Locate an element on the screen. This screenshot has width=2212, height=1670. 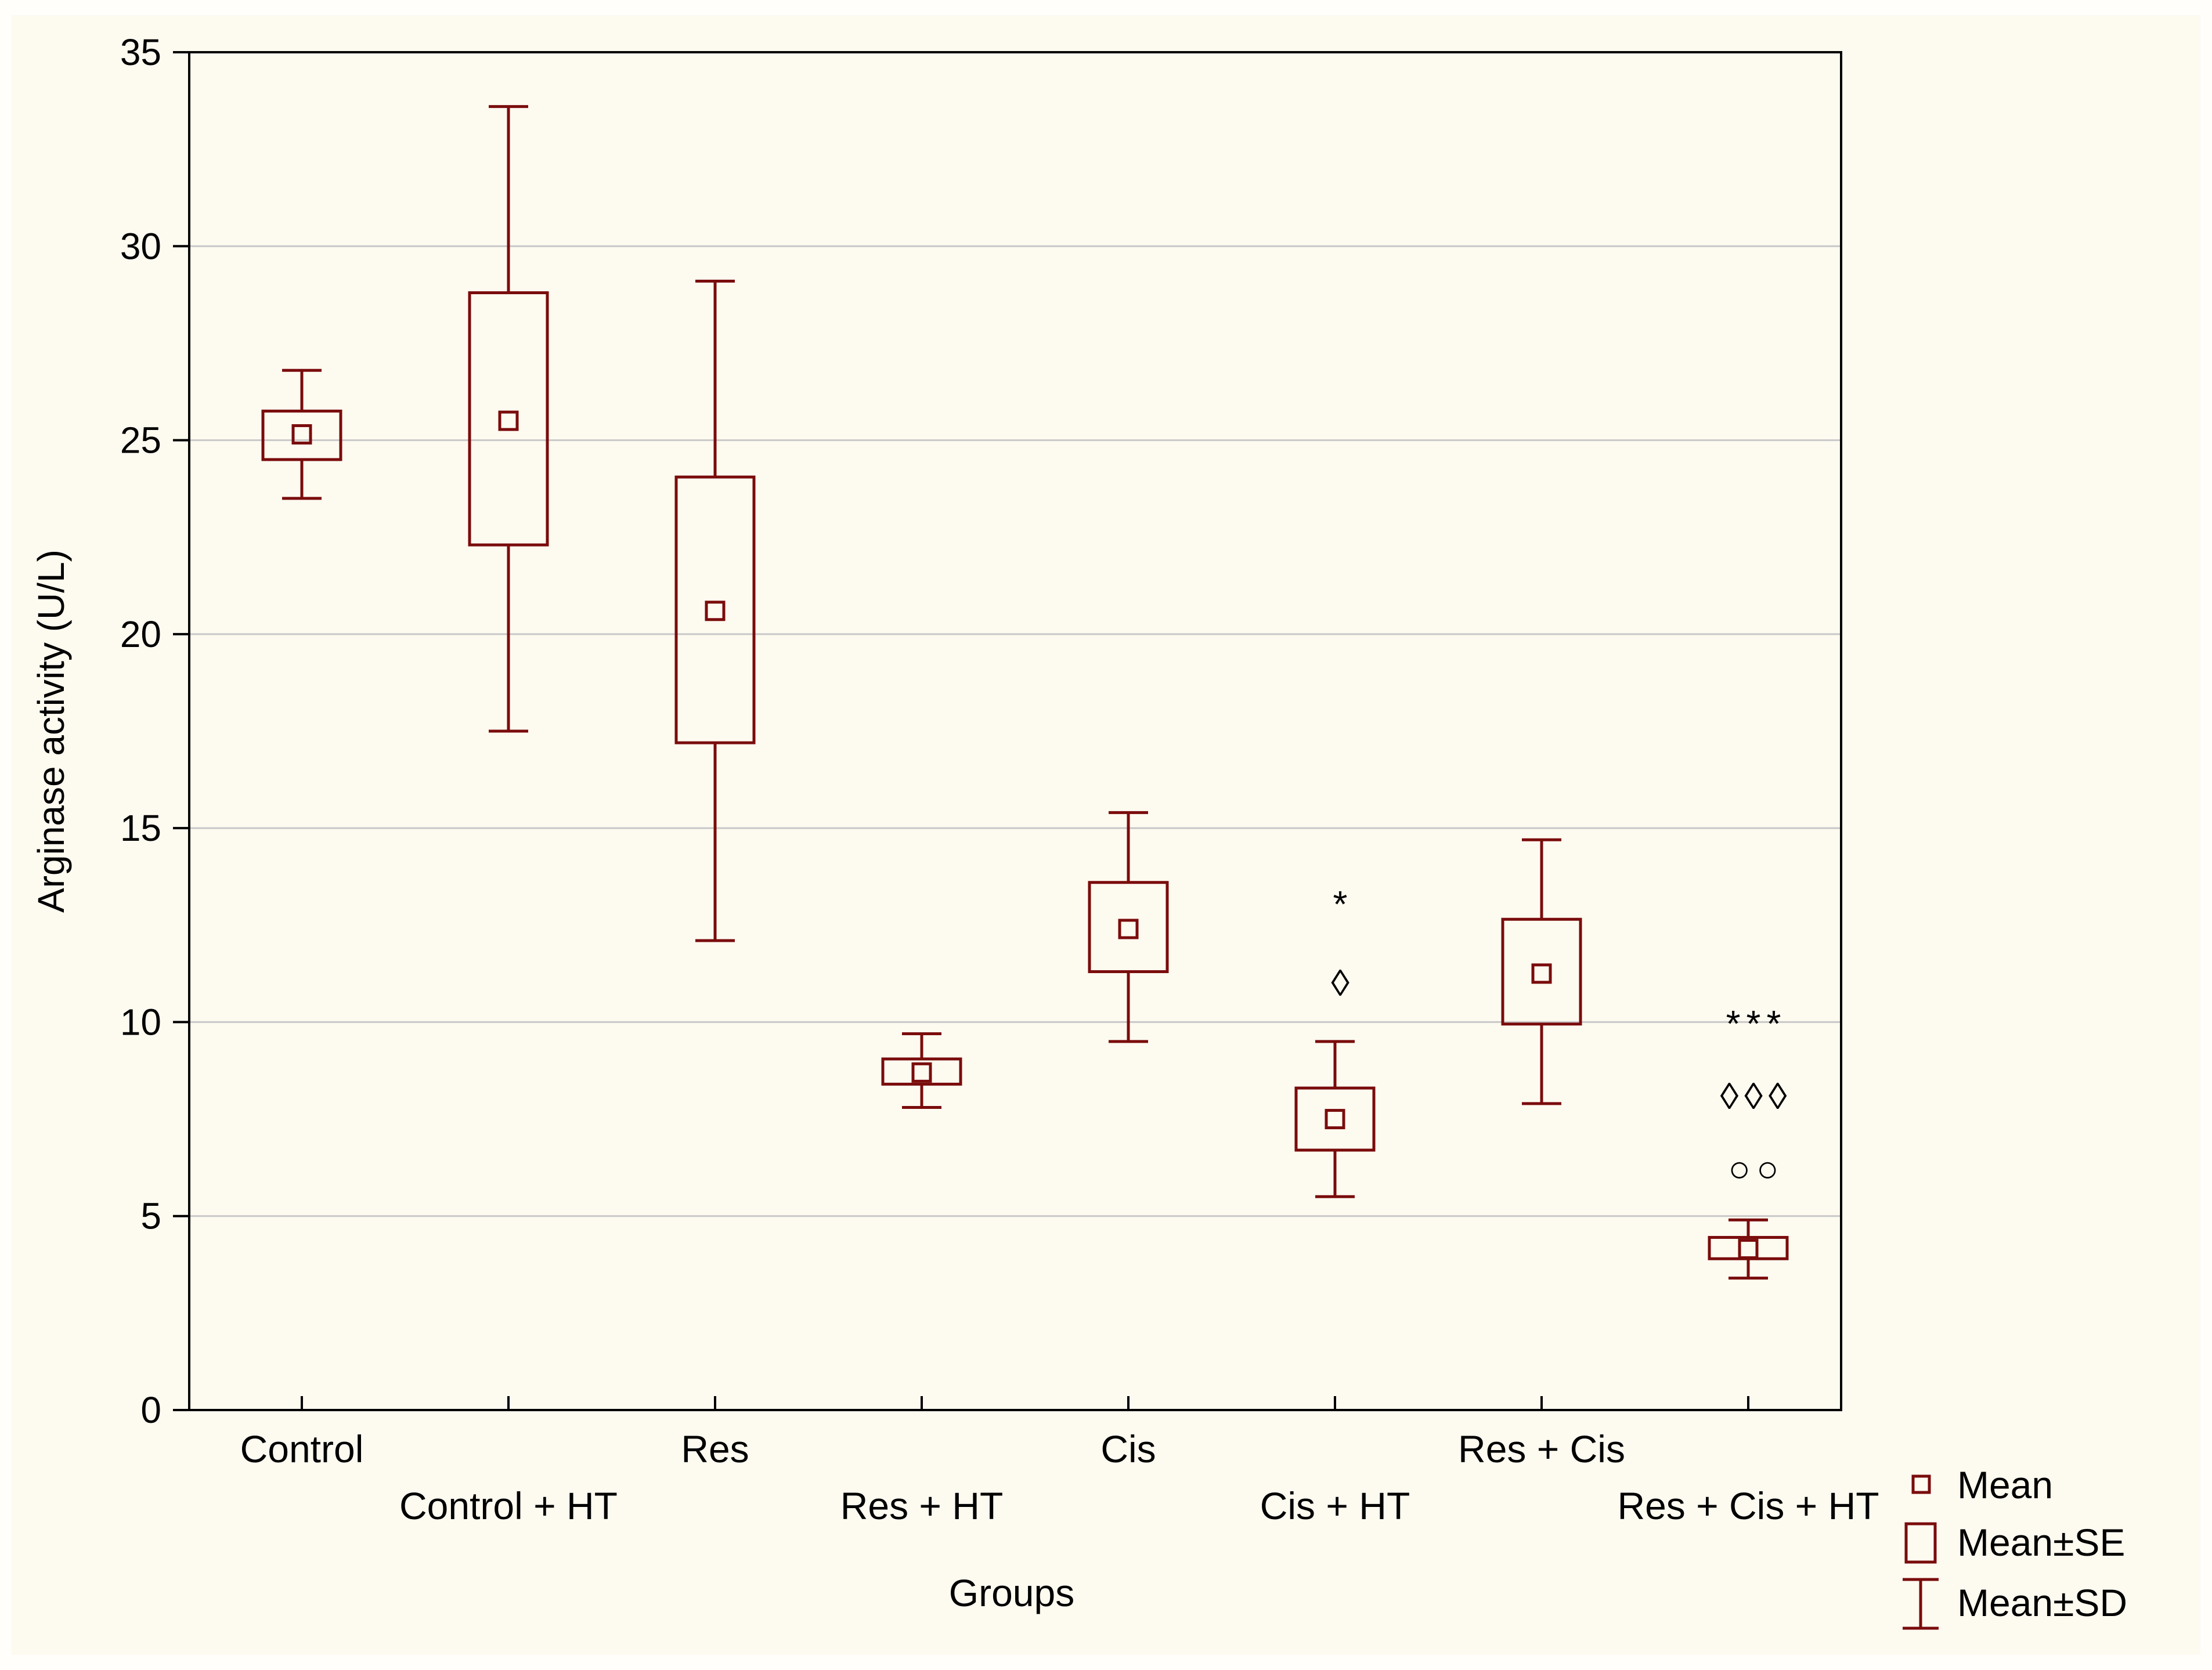
x-tick-label: Cis is located at coordinates (1128, 1448).